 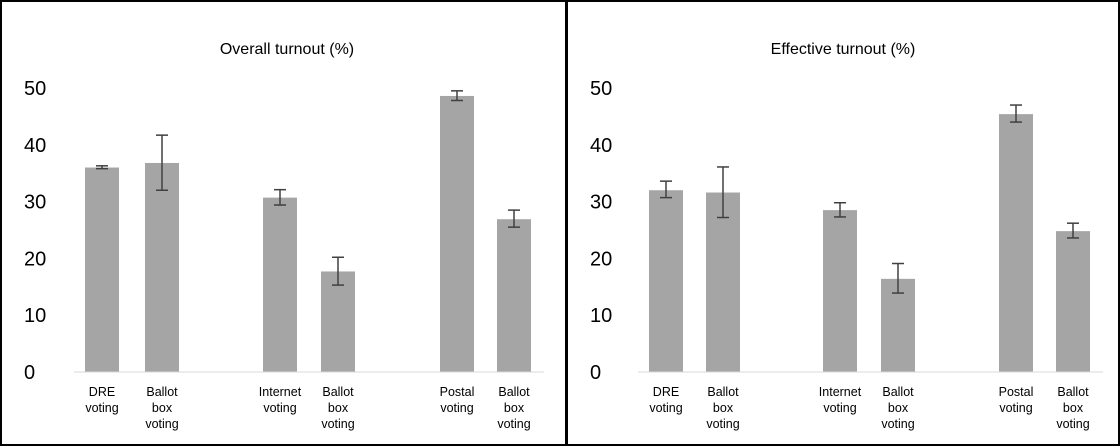 What do you see at coordinates (843, 49) in the screenshot?
I see `chart-title: Effective turnout (%)` at bounding box center [843, 49].